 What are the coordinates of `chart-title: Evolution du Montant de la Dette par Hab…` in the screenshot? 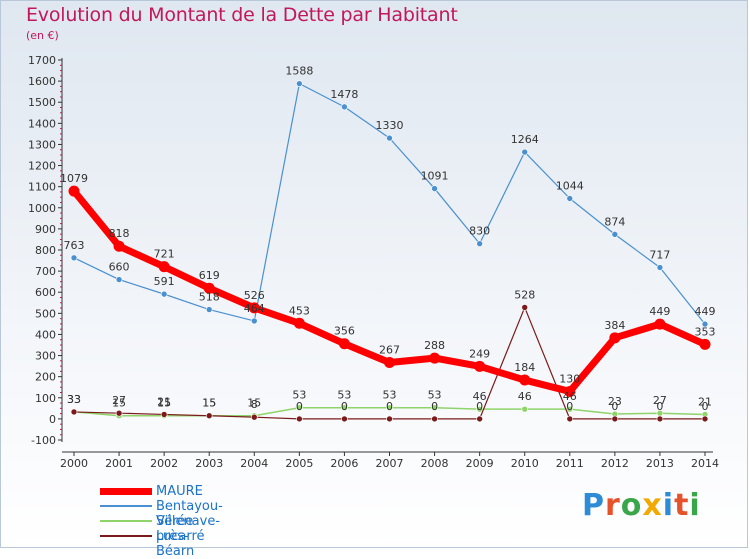 It's located at (242, 15).